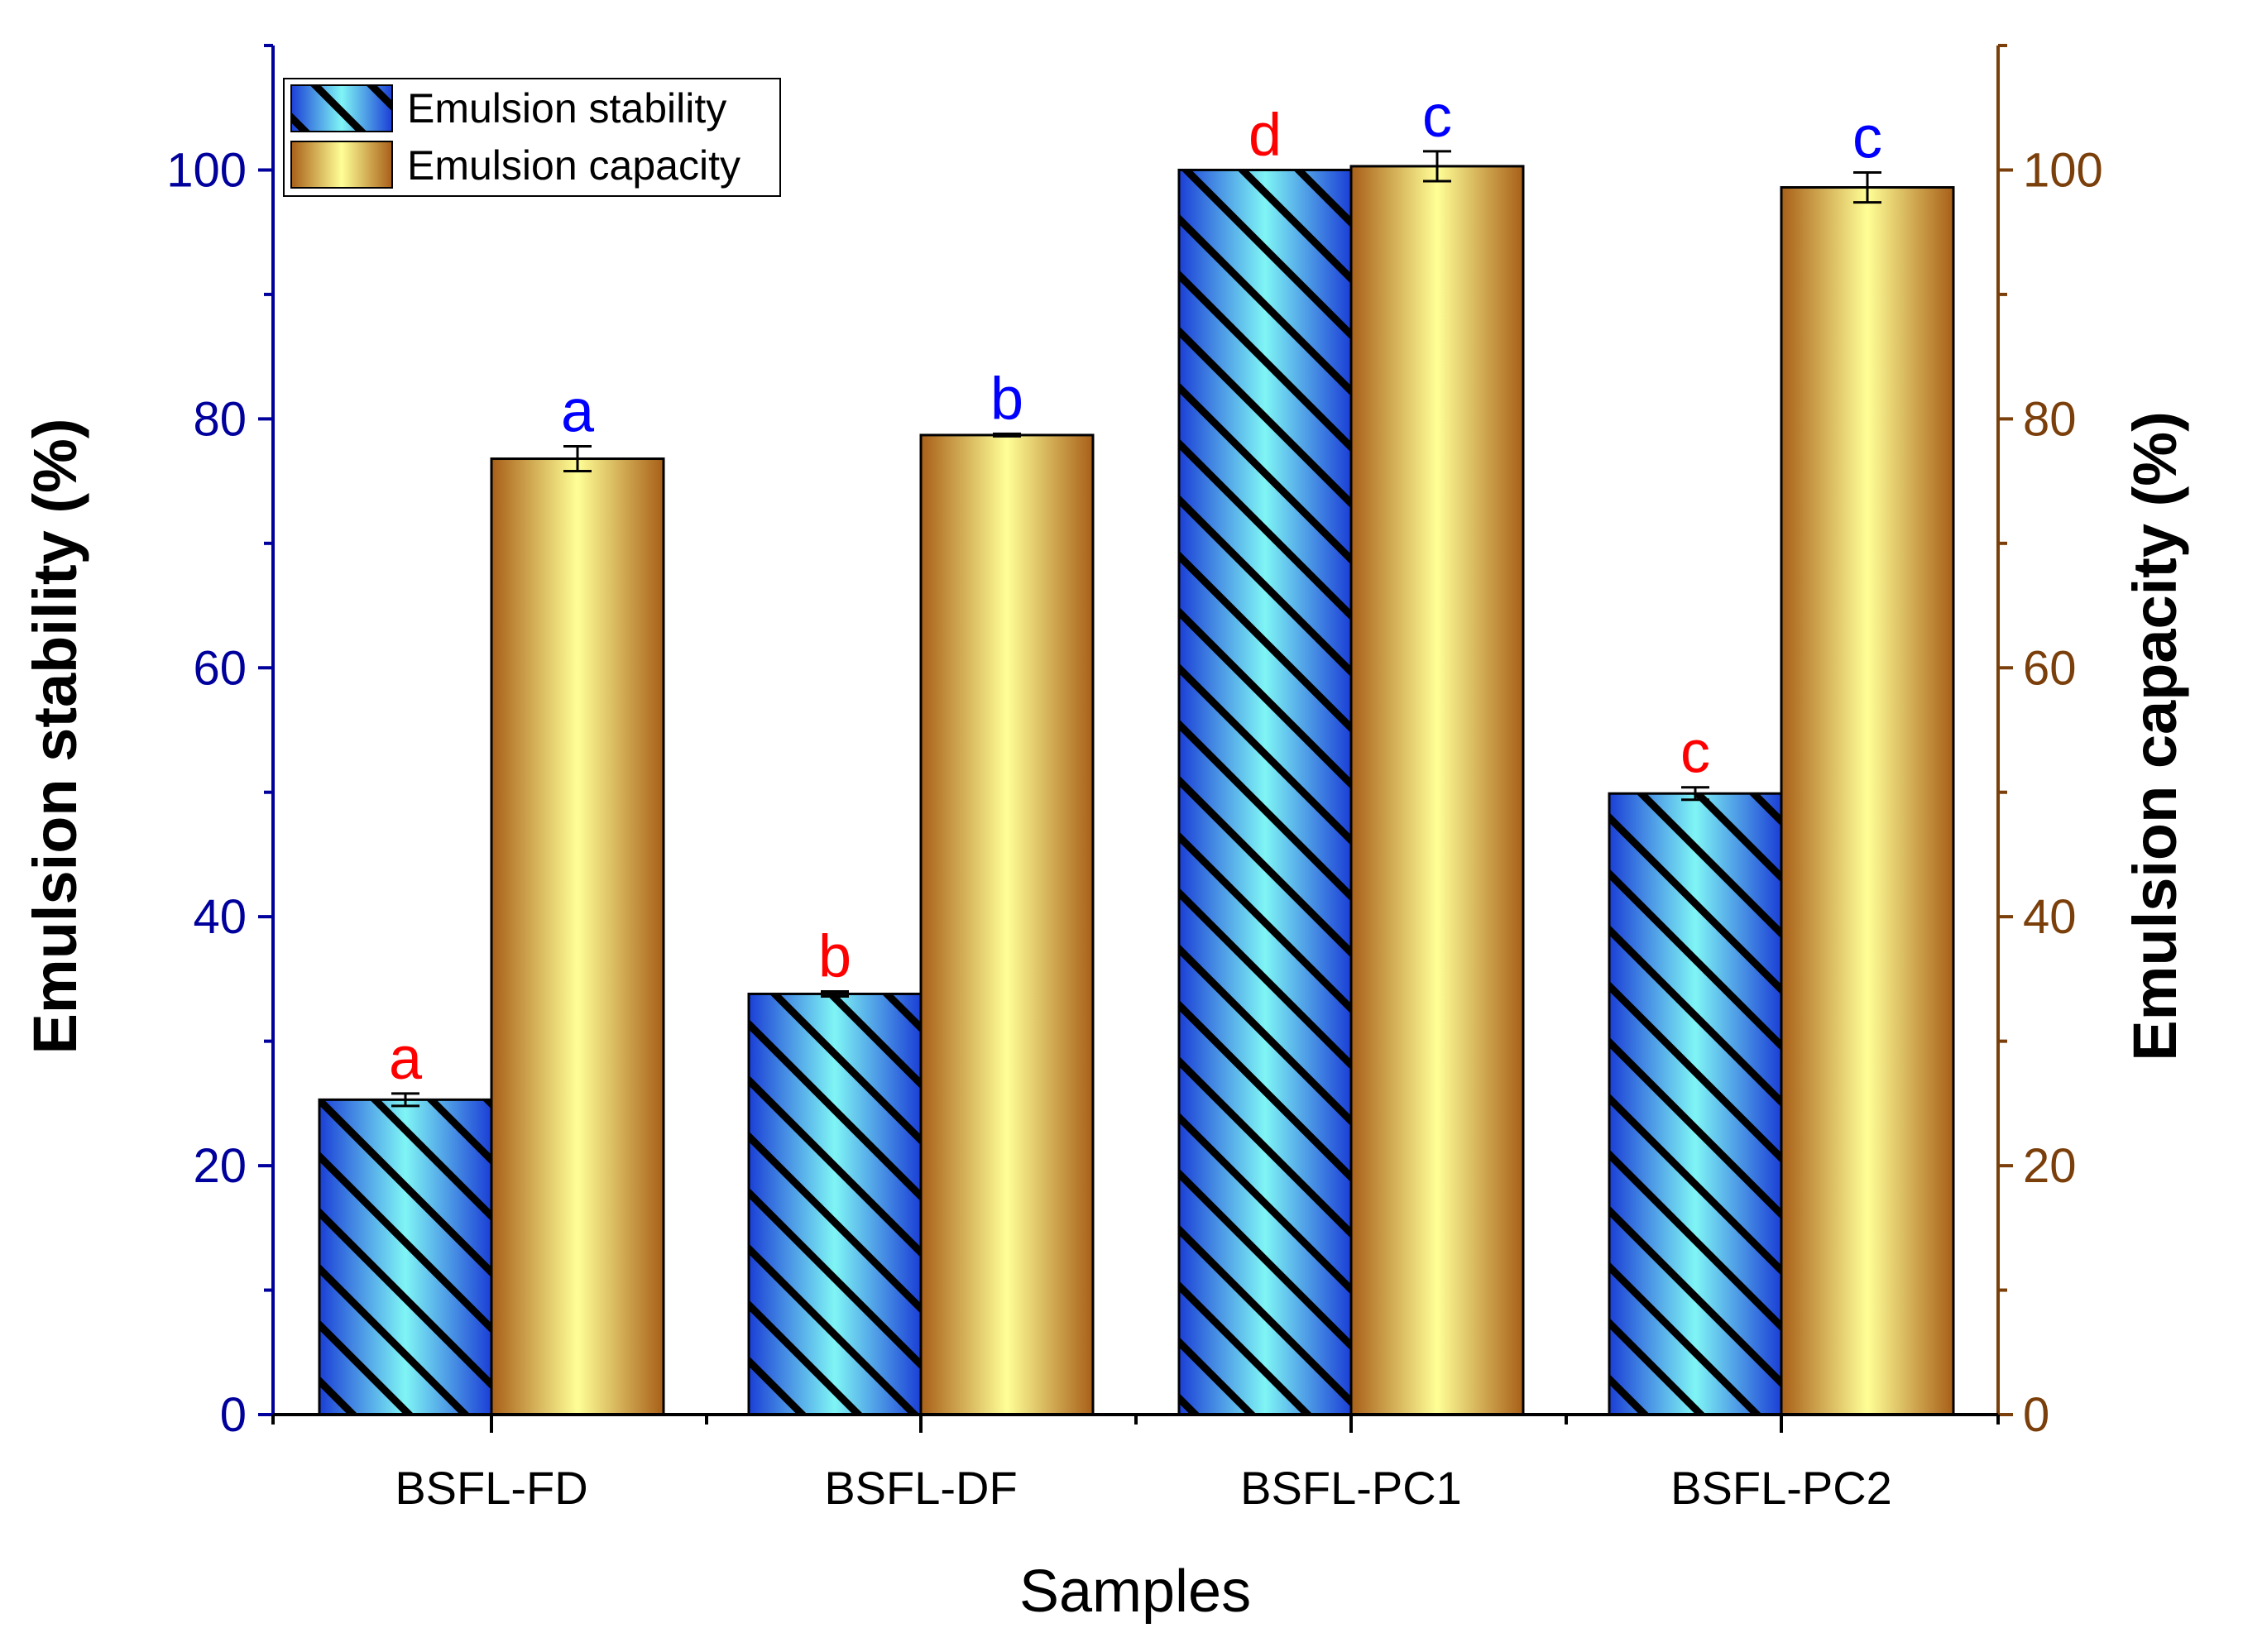 The image size is (2243, 1652). I want to click on y-right-tick-label-100: 100, so click(2063, 170).